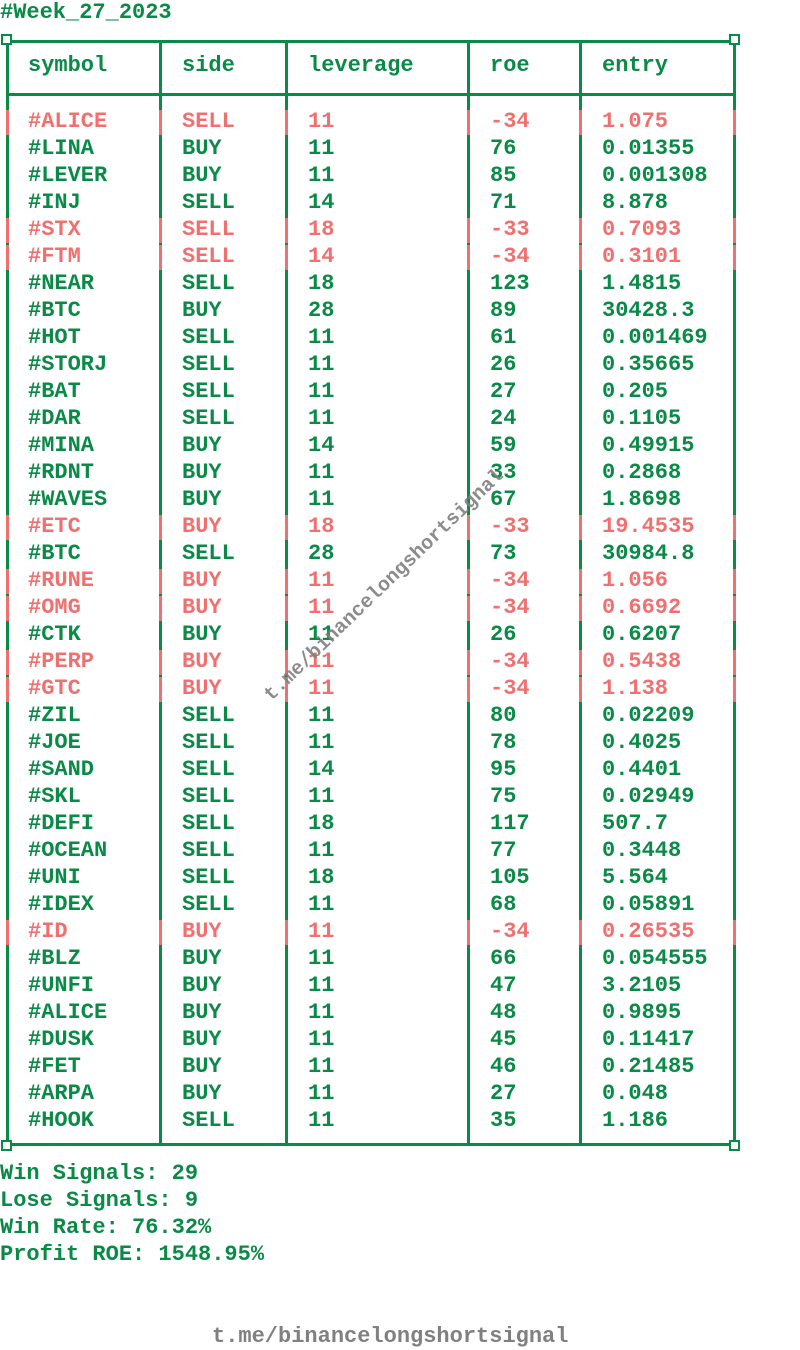  What do you see at coordinates (503, 958) in the screenshot?
I see `cell-roe: 66` at bounding box center [503, 958].